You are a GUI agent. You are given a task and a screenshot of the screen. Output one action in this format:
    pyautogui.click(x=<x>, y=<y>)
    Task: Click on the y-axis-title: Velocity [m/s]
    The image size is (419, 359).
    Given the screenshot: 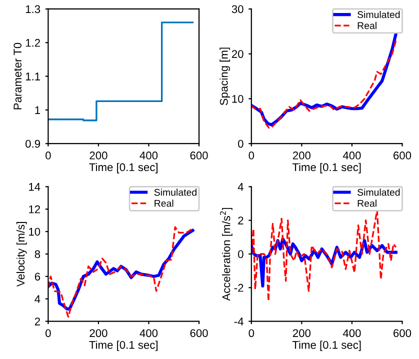 What is the action you would take?
    pyautogui.click(x=21, y=254)
    